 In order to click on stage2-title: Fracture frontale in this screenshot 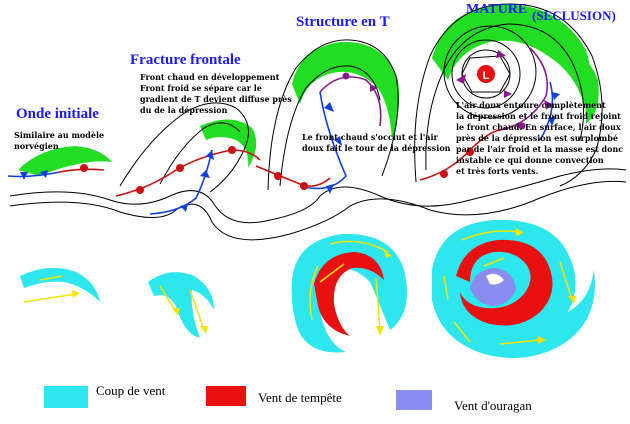, I will do `click(185, 60)`.